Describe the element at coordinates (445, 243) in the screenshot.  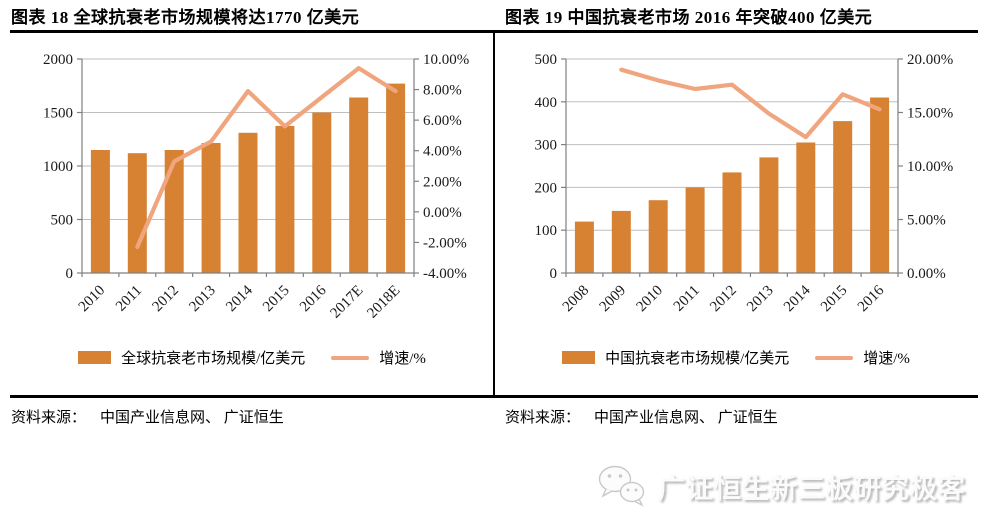
I see `right-tick-label: -2.00%` at that location.